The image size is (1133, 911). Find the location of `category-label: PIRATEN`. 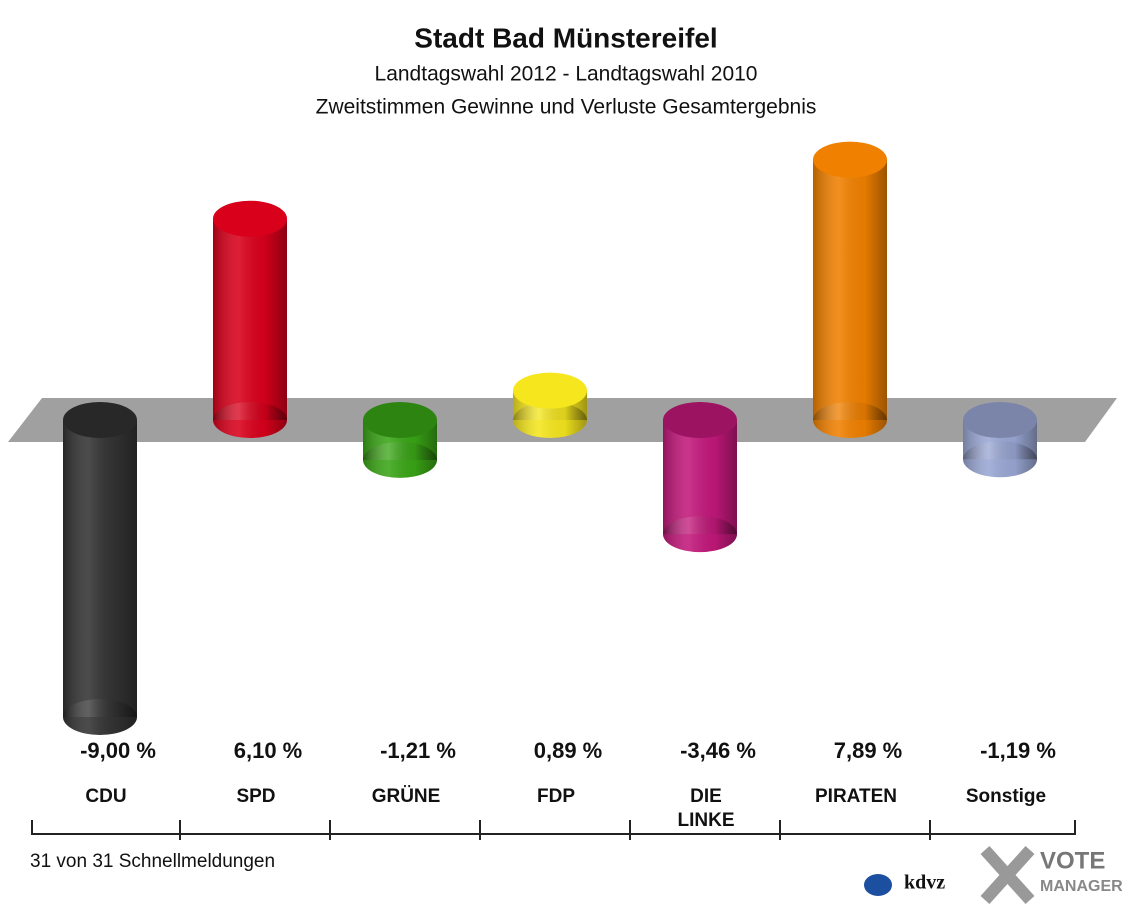

category-label: PIRATEN is located at coordinates (856, 796).